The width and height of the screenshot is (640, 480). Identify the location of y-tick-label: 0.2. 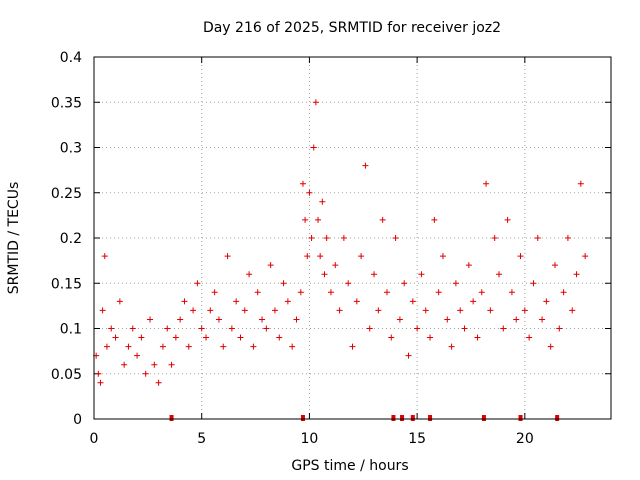
(71, 239).